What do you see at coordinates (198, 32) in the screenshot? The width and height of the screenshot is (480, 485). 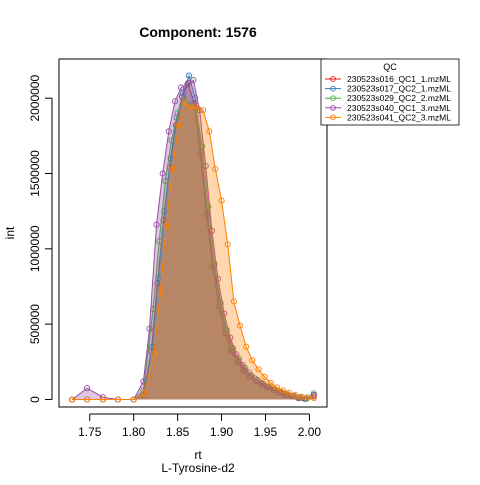 I see `chart-title: Component: 1576` at bounding box center [198, 32].